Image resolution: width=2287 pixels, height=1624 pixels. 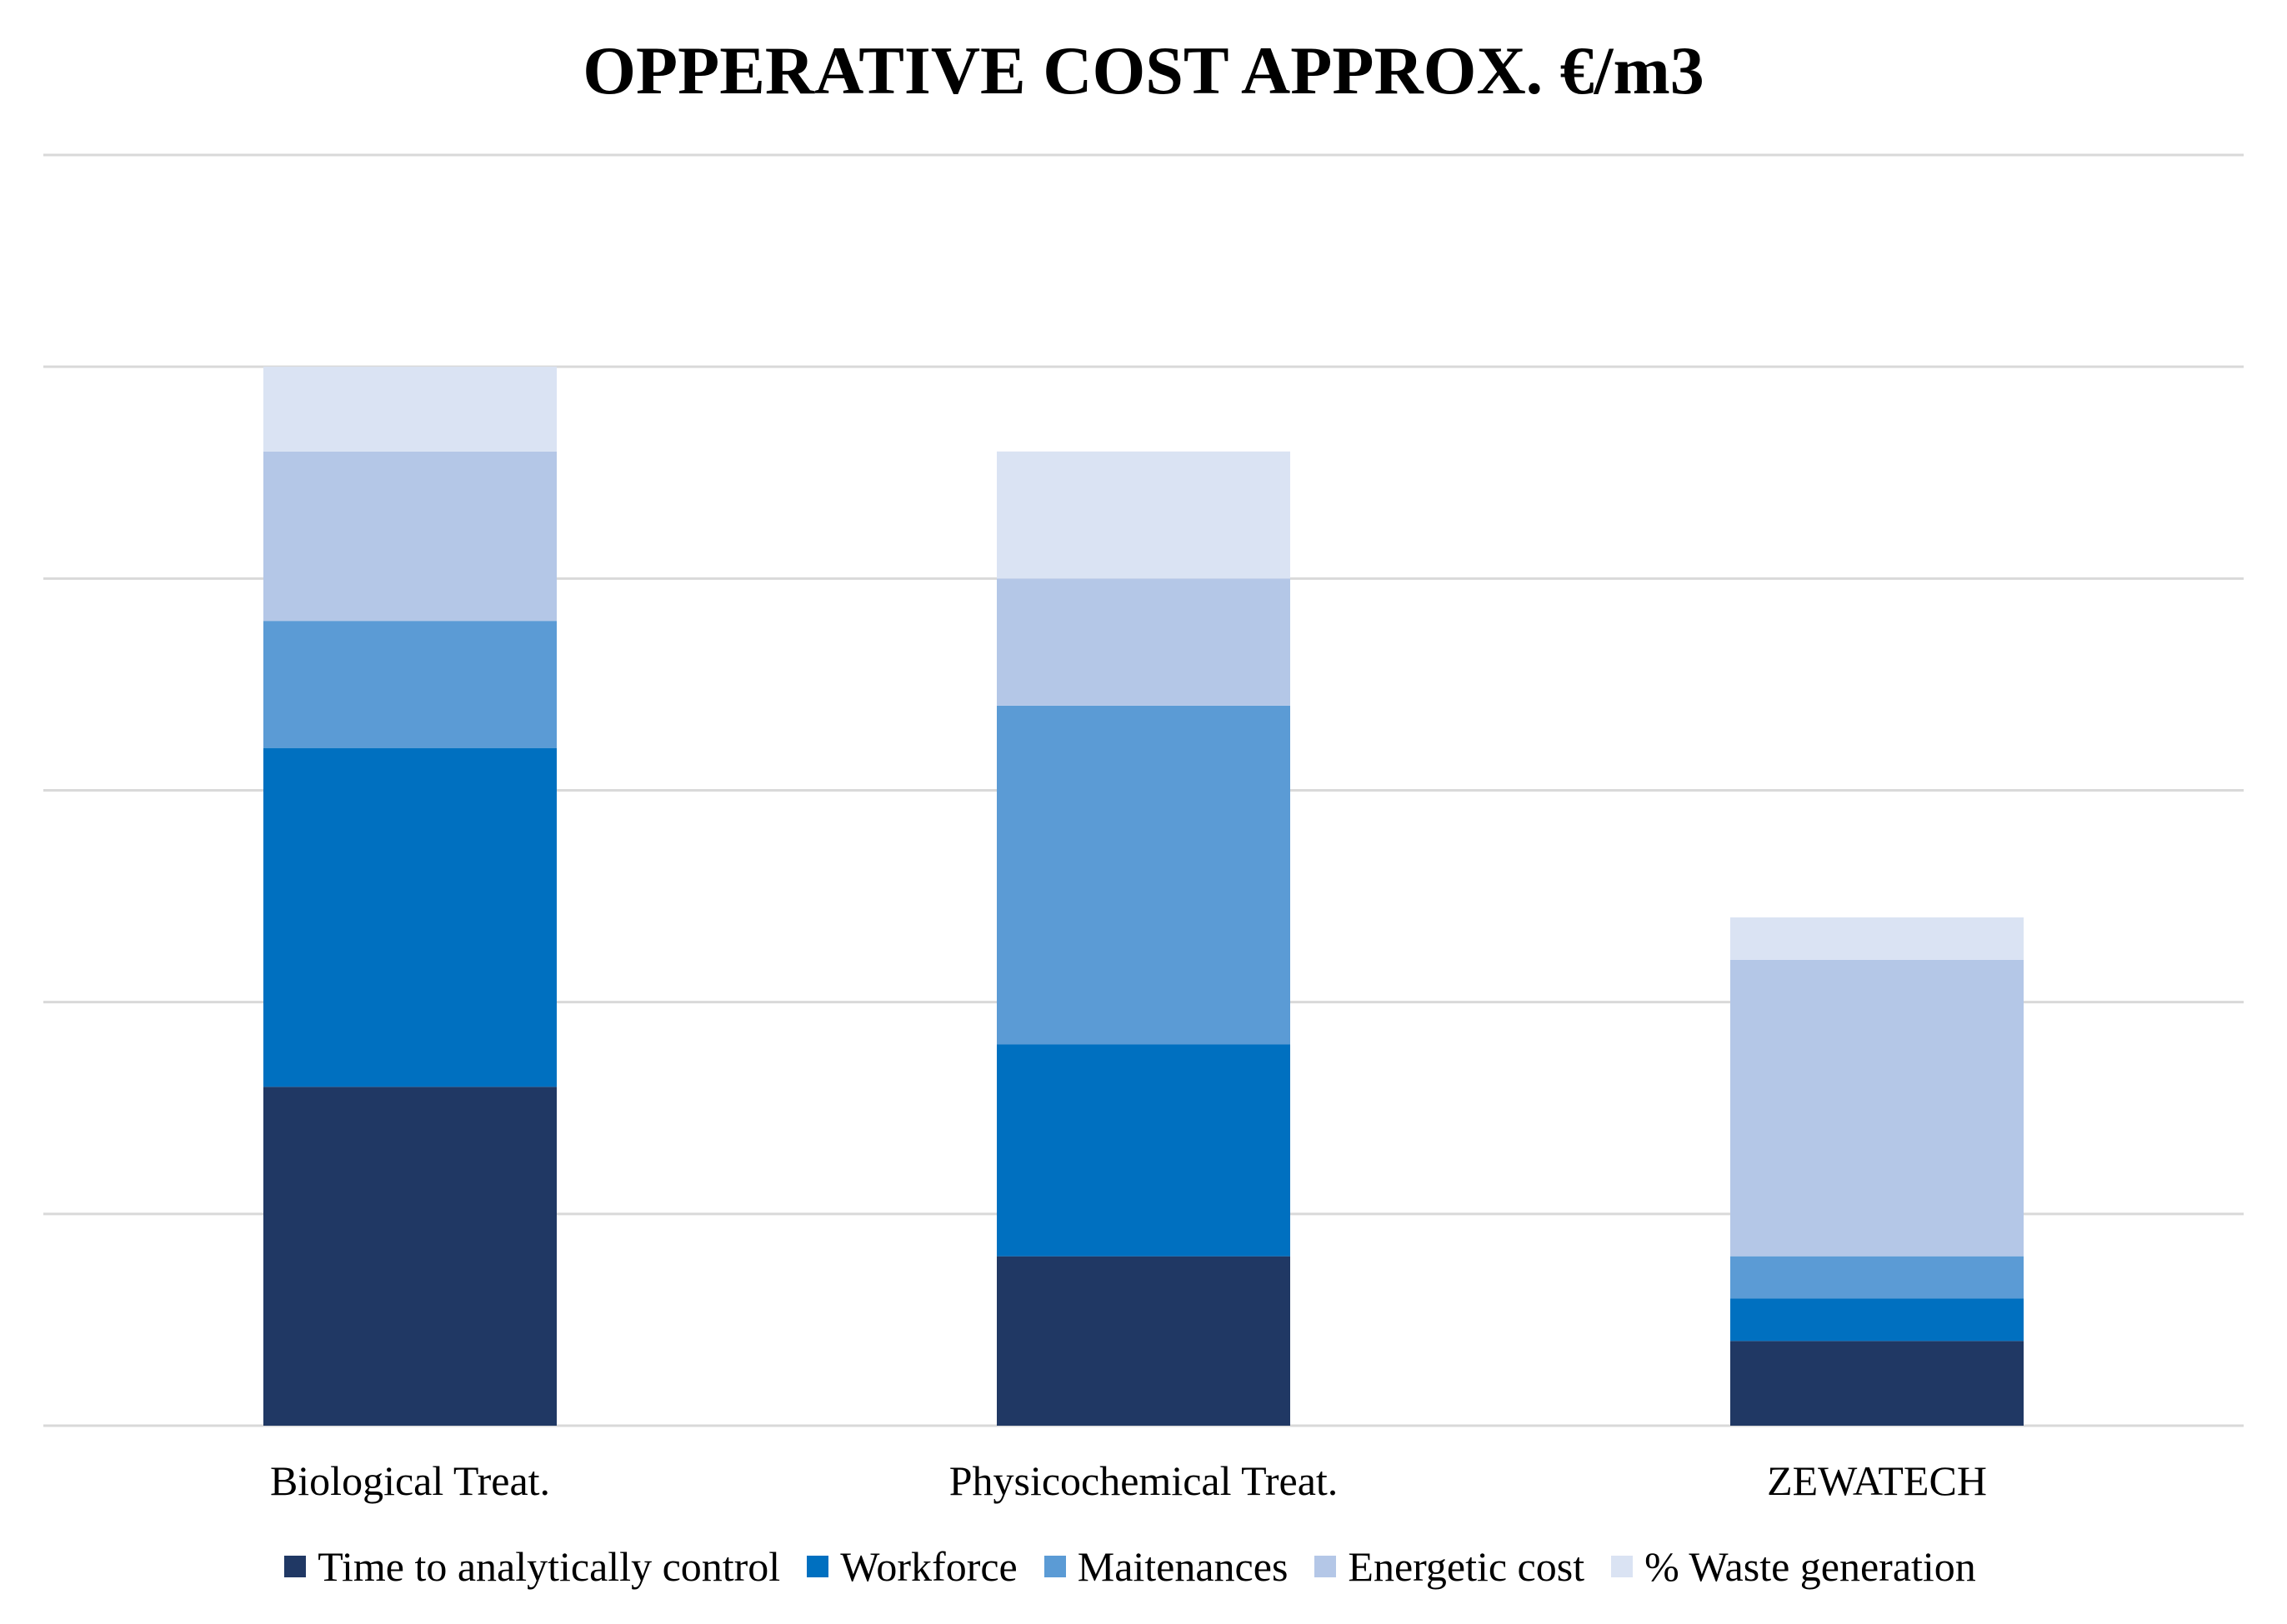 What do you see at coordinates (1143, 70) in the screenshot?
I see `chart-title: OPPERATIVE COST APPROX. €/m3` at bounding box center [1143, 70].